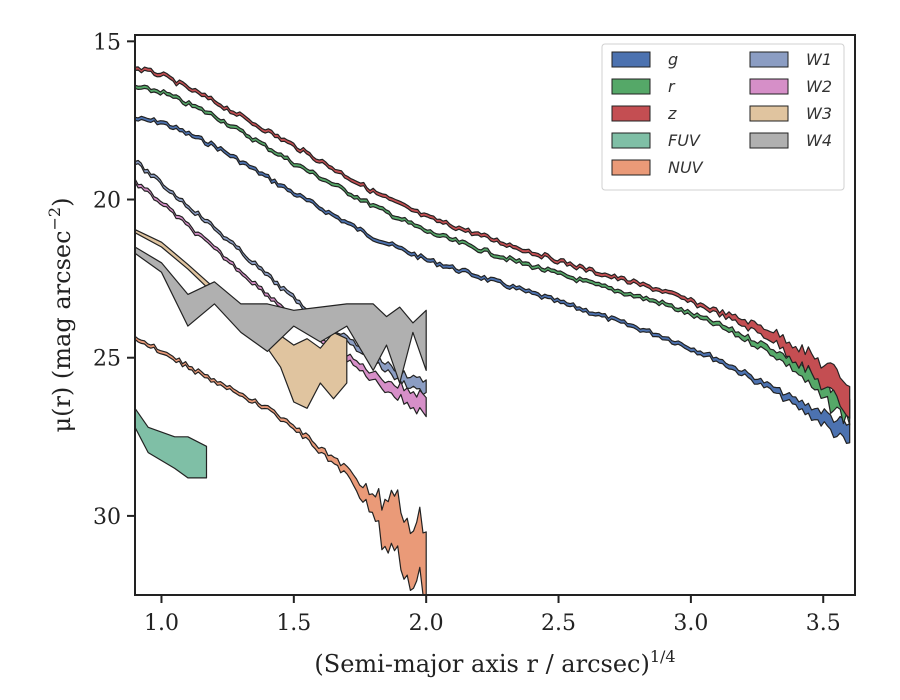  Describe the element at coordinates (426, 623) in the screenshot. I see `x-tick-label: 2.0` at that location.